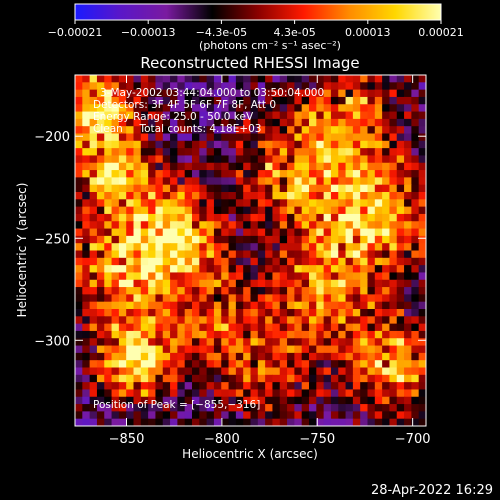 This screenshot has width=500, height=500. Describe the element at coordinates (441, 32) in the screenshot. I see `colorbar-tick-label: 0.00021` at that location.